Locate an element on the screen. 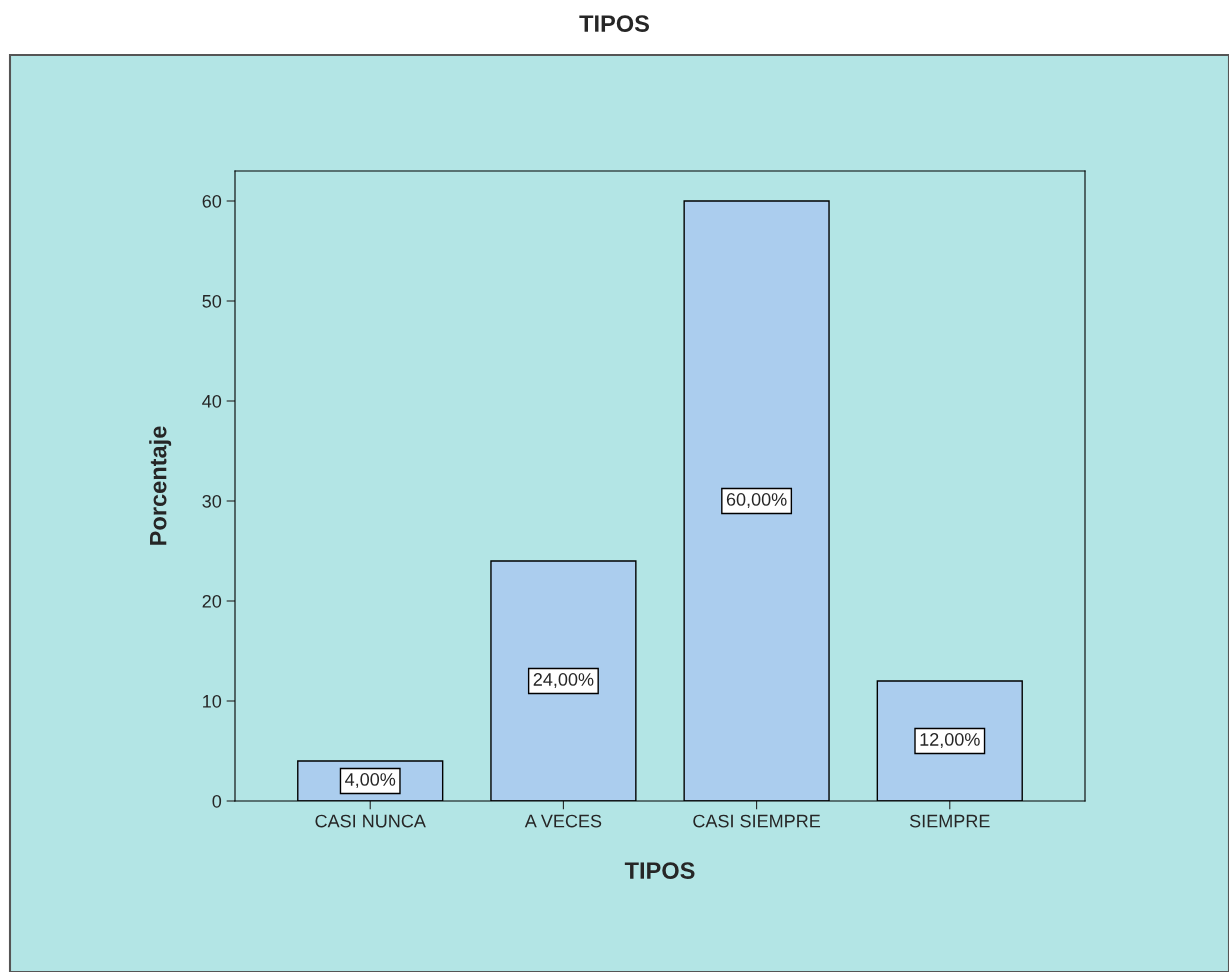 The image size is (1229, 972). y-tick-label: 60 is located at coordinates (212, 201).